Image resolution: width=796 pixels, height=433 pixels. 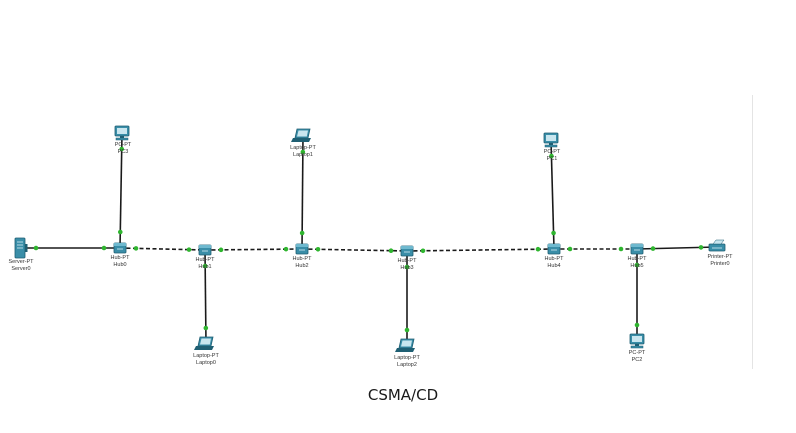 I want to click on device-label-printer0: Printer-PT Printer0, so click(x=720, y=260).